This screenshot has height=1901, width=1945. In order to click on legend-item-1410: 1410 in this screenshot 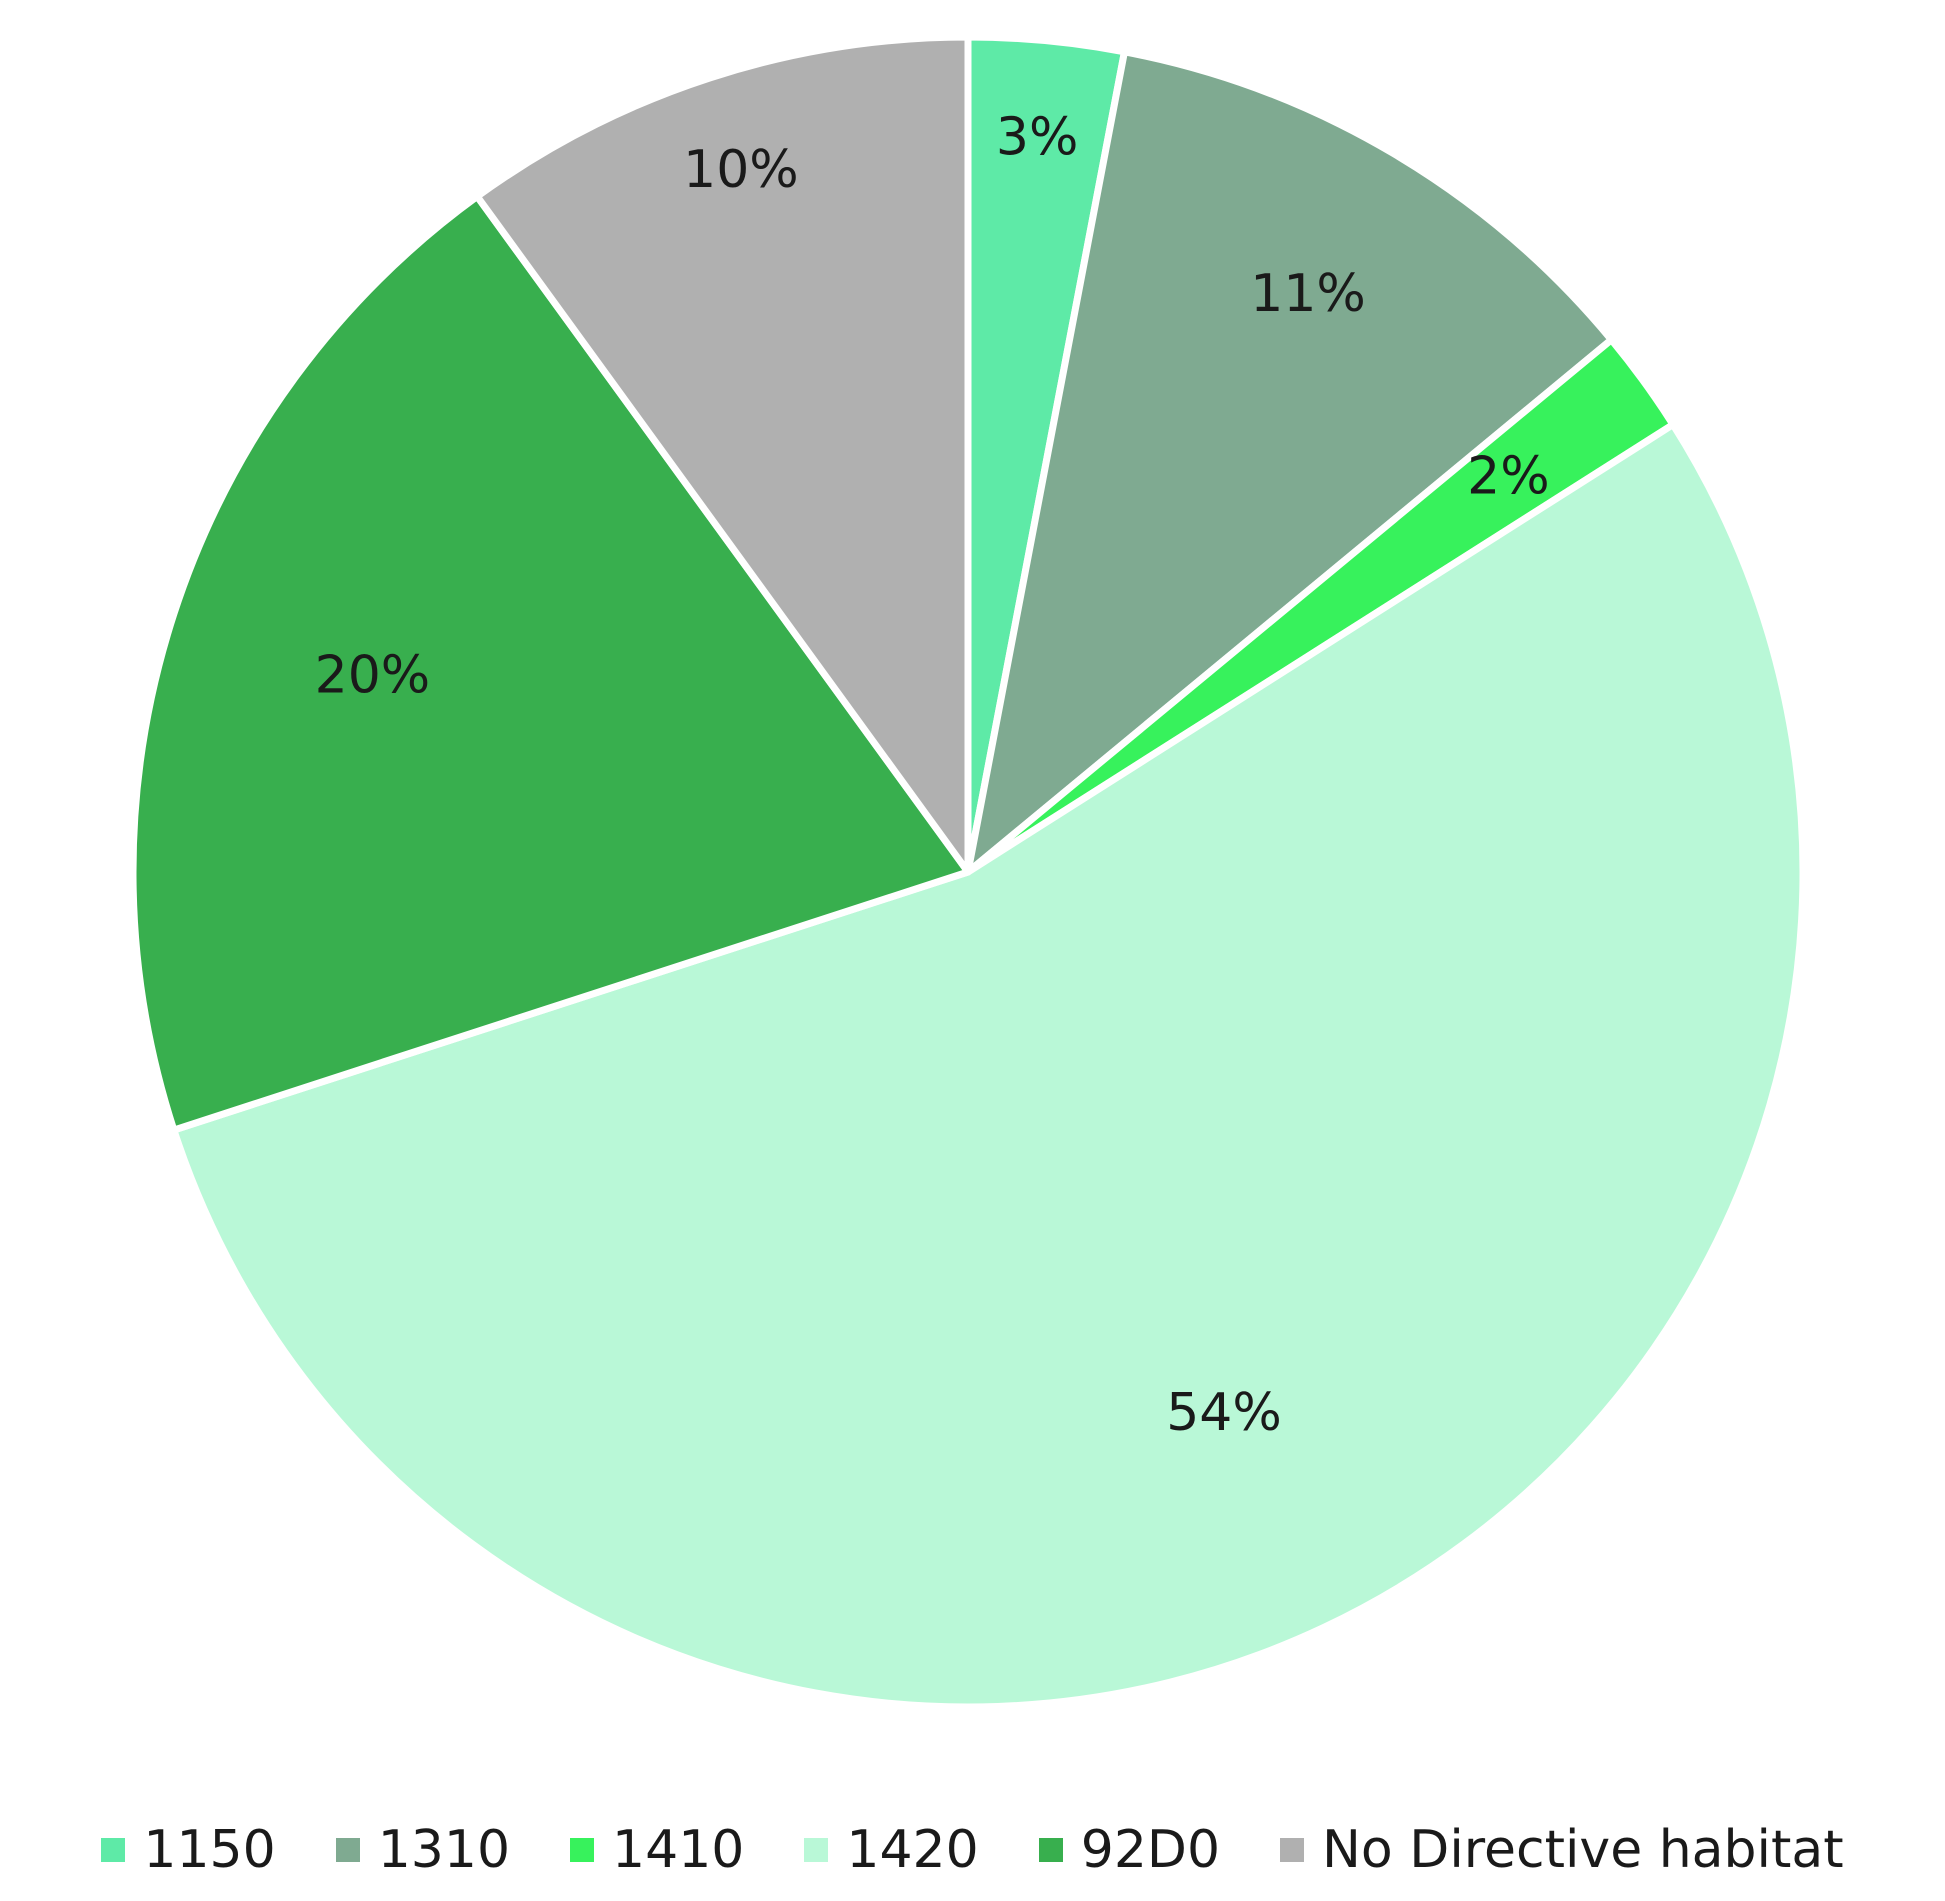, I will do `click(657, 1850)`.